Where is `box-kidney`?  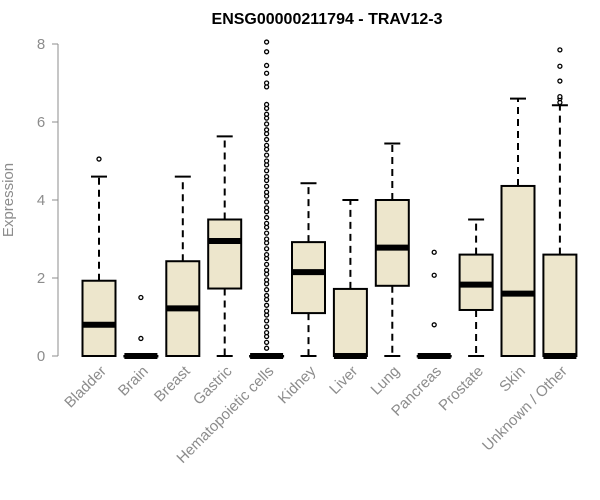 box-kidney is located at coordinates (308, 269).